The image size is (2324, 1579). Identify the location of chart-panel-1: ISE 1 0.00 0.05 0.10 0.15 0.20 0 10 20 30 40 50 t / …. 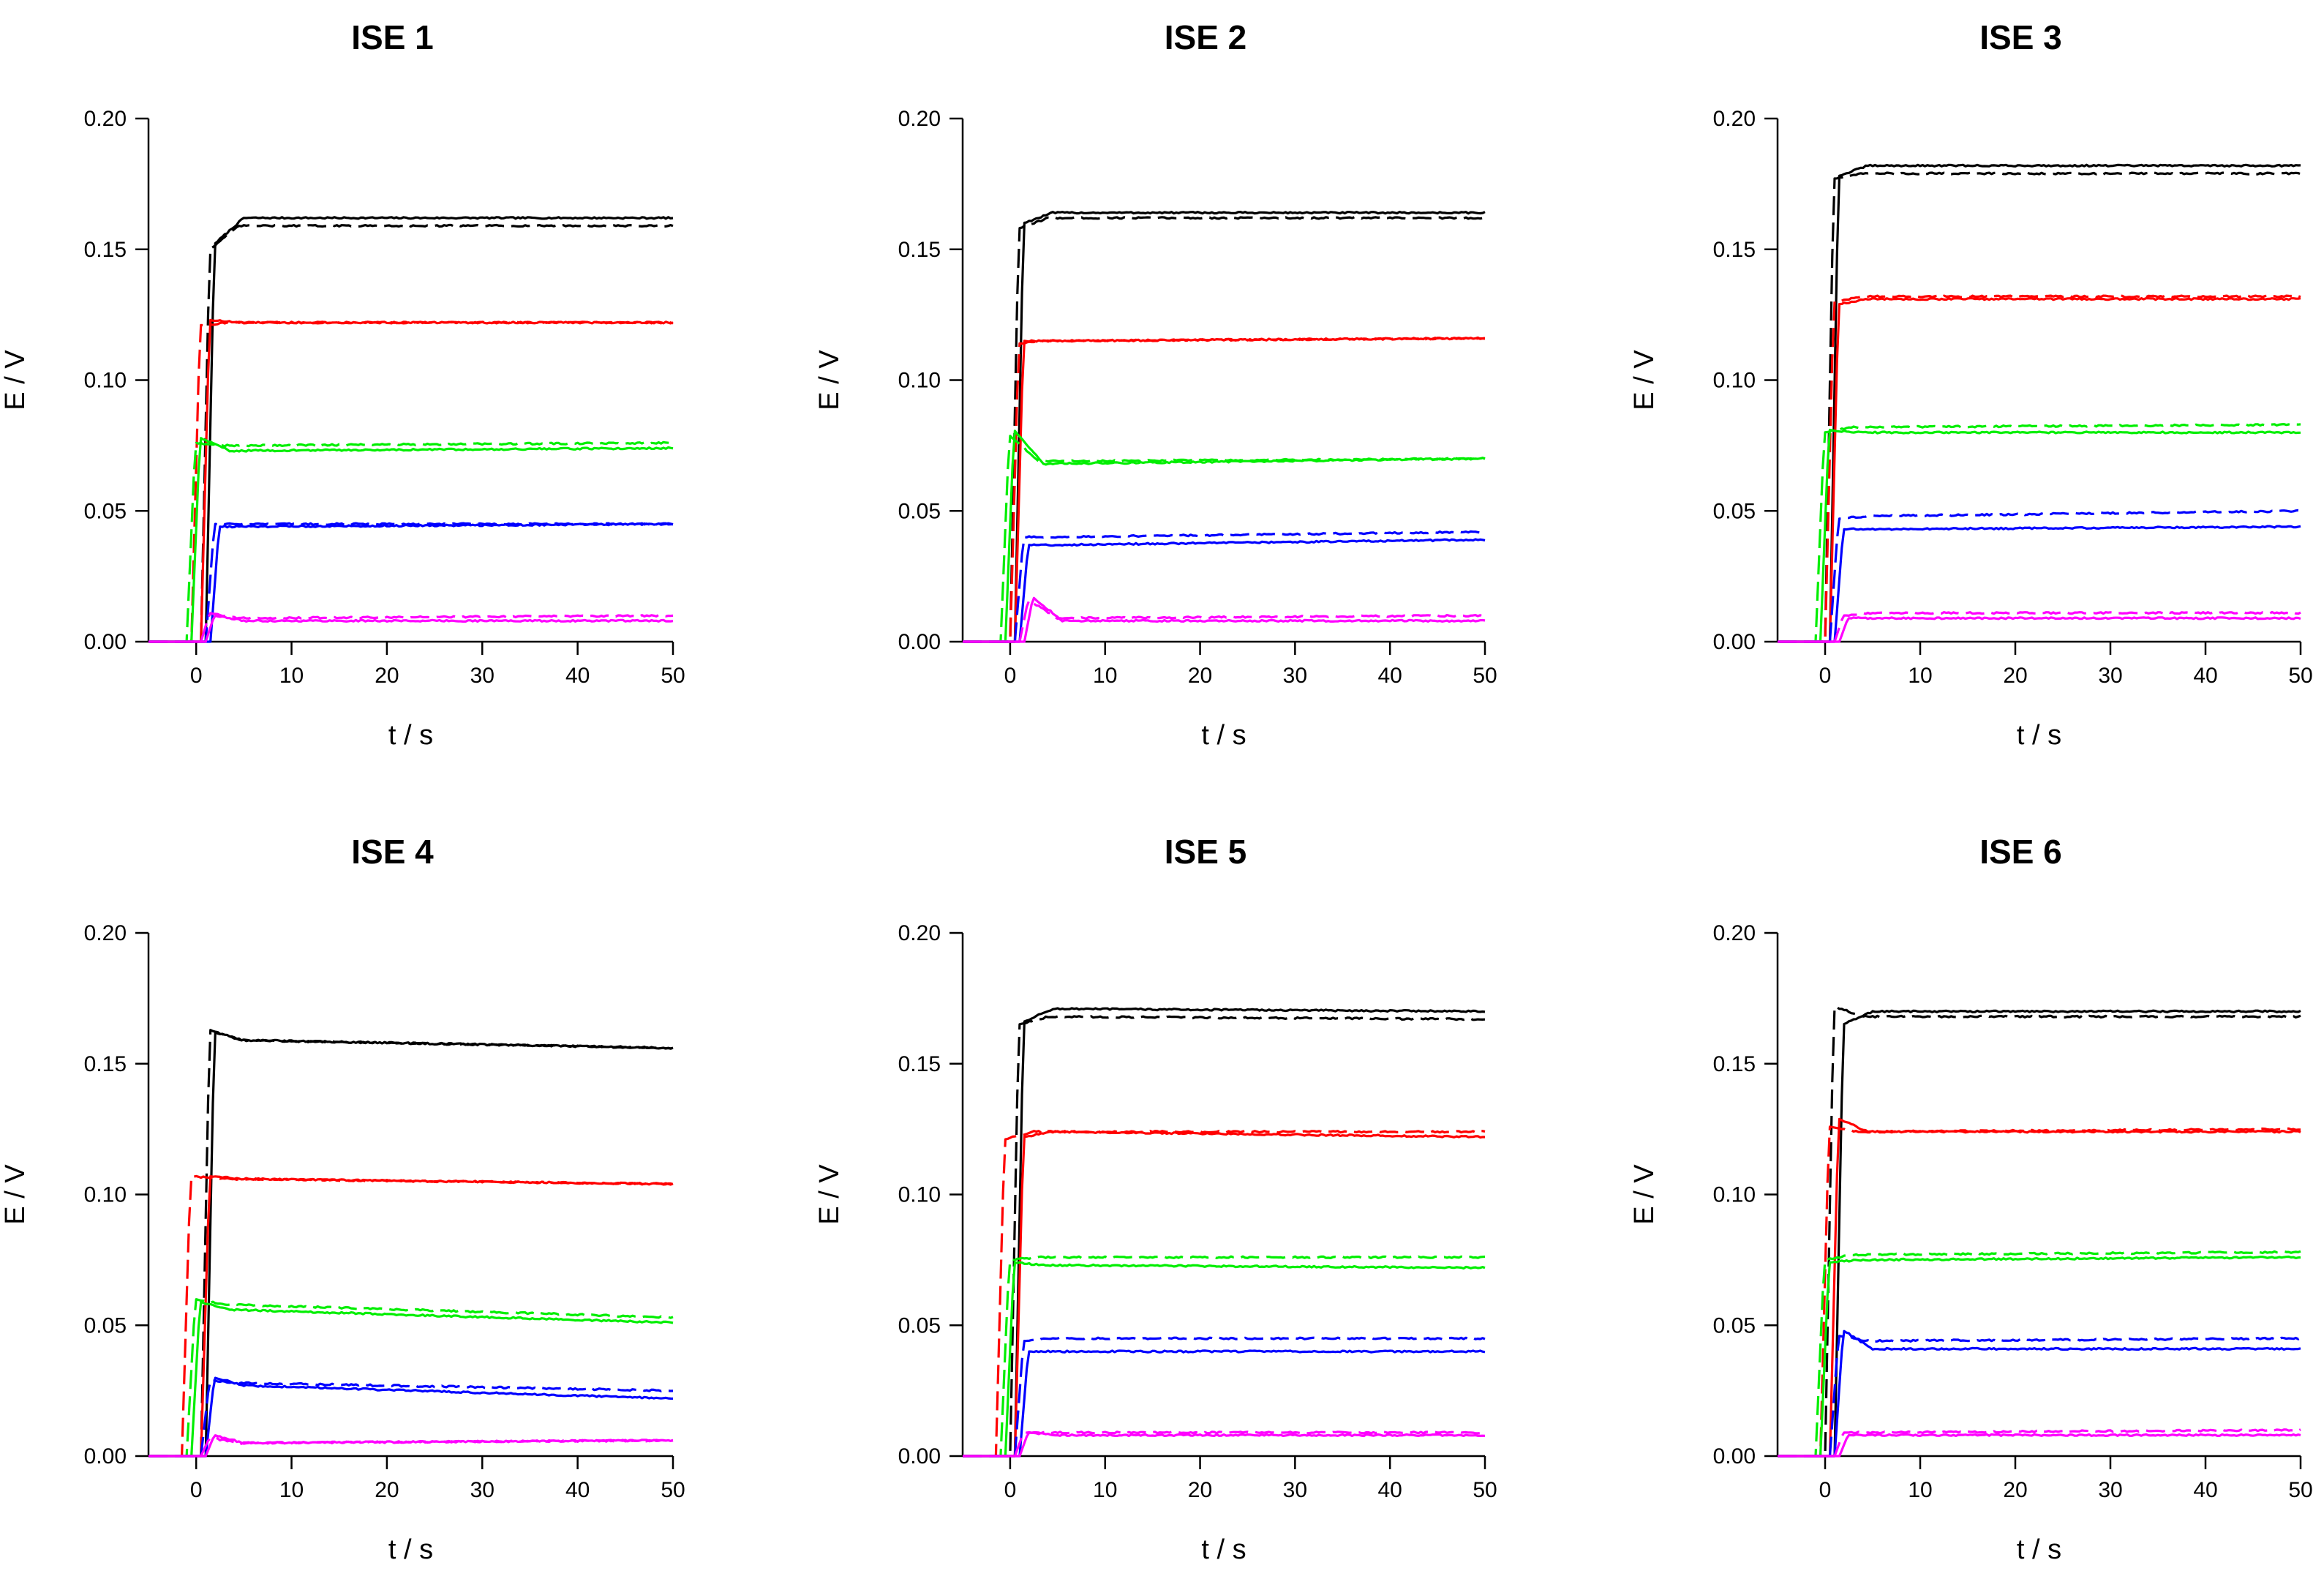
(342, 384).